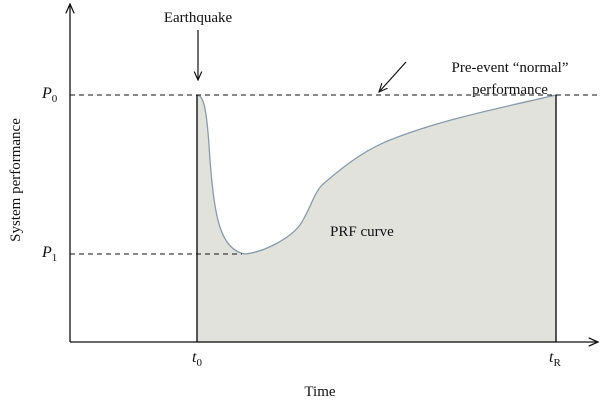  I want to click on event-label: Earthquake, so click(198, 18).